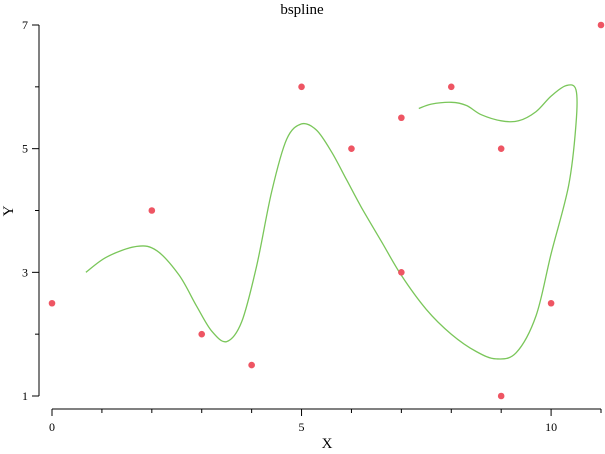  Describe the element at coordinates (302, 10) in the screenshot. I see `chart-title: bspline` at that location.